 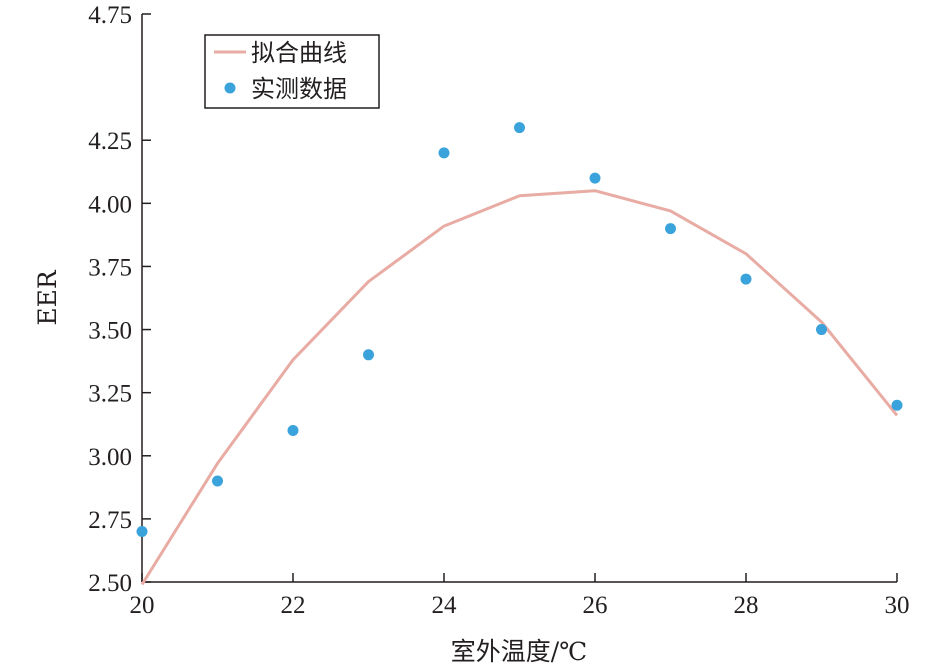 I want to click on legend-label-measured: 实测数据, so click(x=299, y=89).